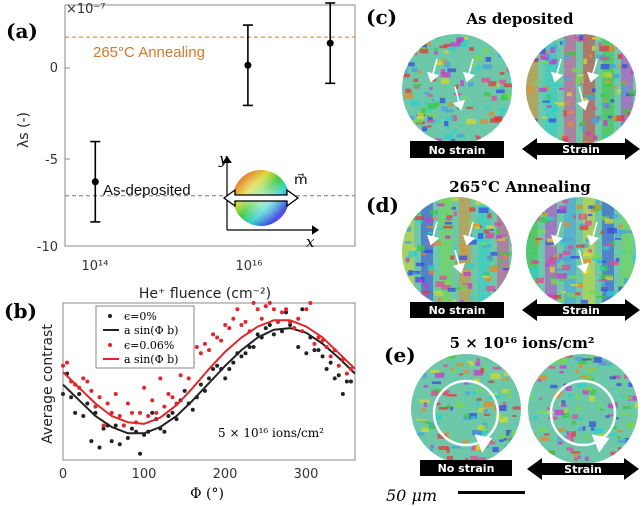  Describe the element at coordinates (522, 343) in the screenshot. I see `panel-e-title: 5 × 10¹⁶ ions/cm²` at that location.